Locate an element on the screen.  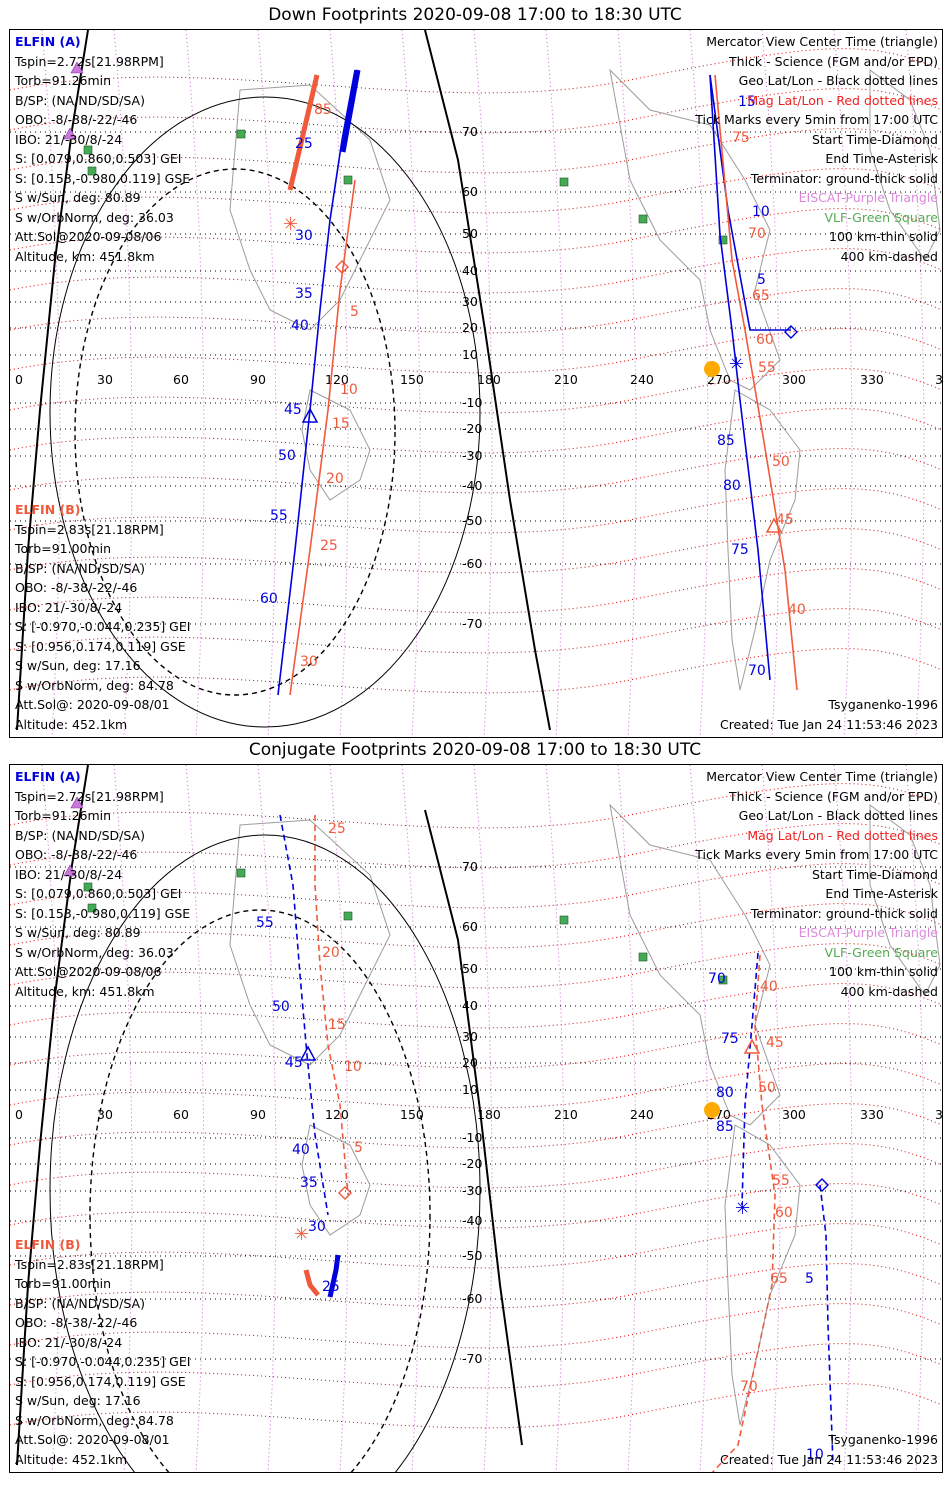
legend-item: Terminator: ground-thick solid is located at coordinates (844, 913).